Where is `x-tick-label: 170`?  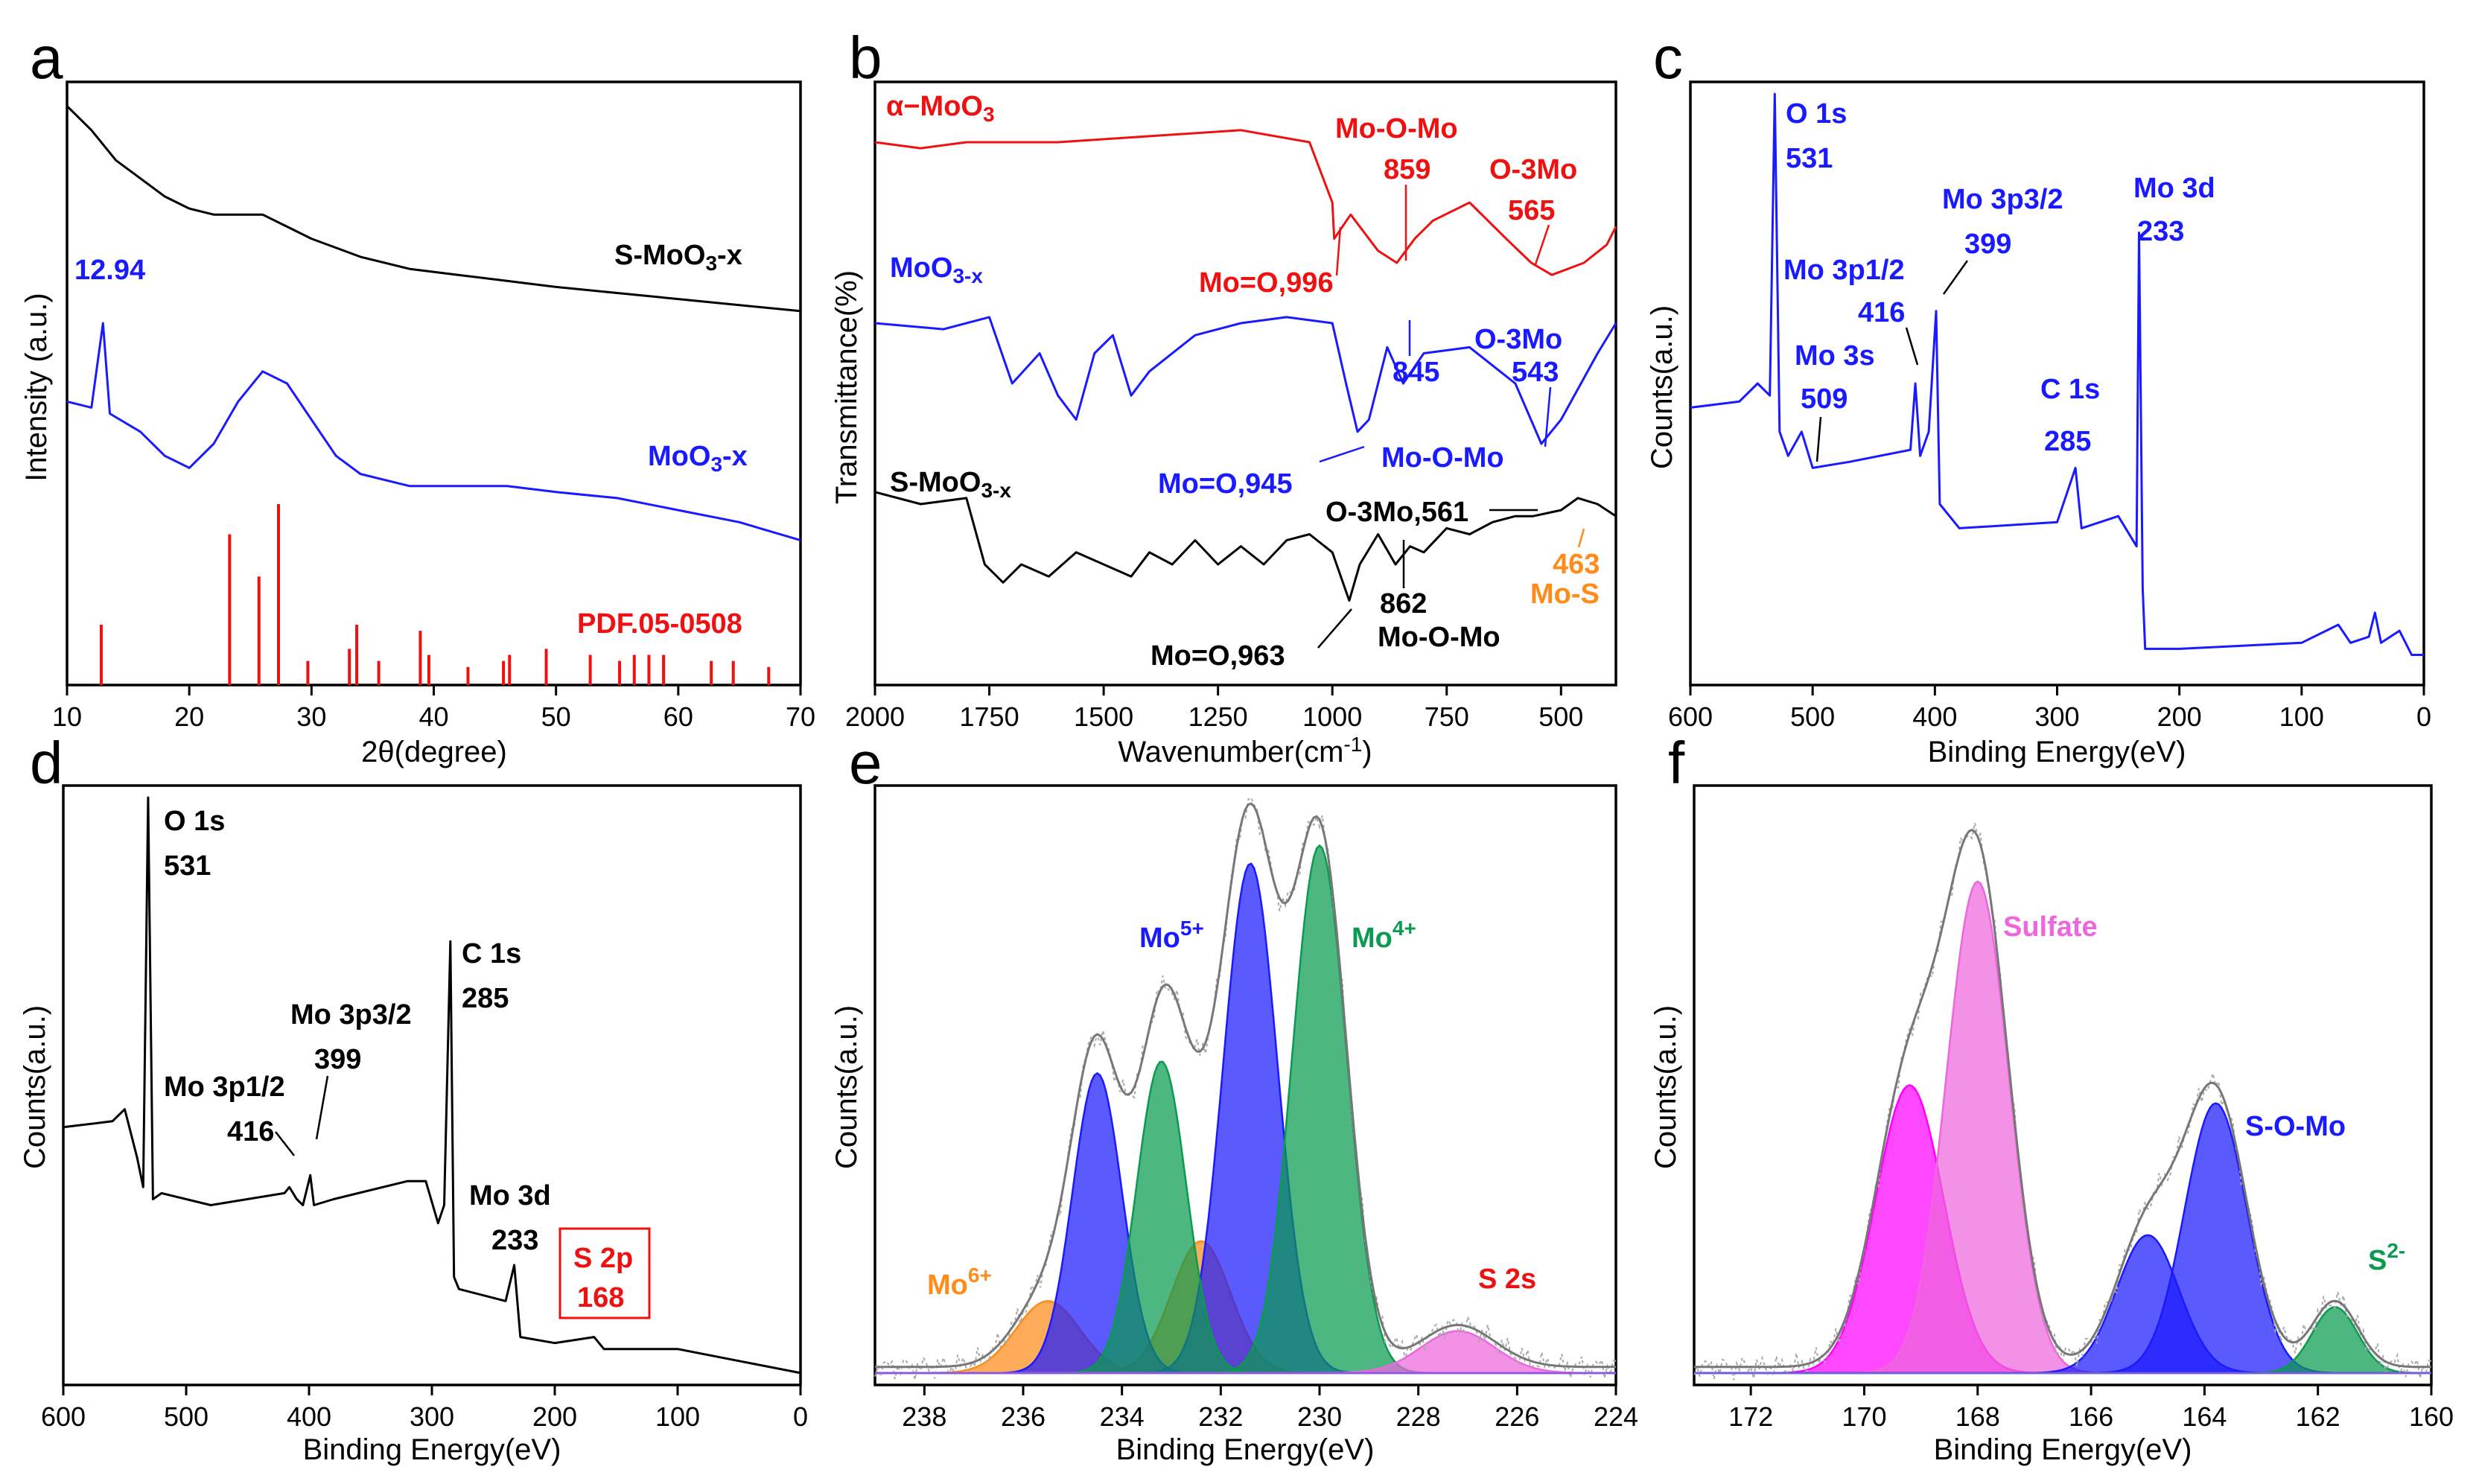
x-tick-label: 170 is located at coordinates (1864, 1416).